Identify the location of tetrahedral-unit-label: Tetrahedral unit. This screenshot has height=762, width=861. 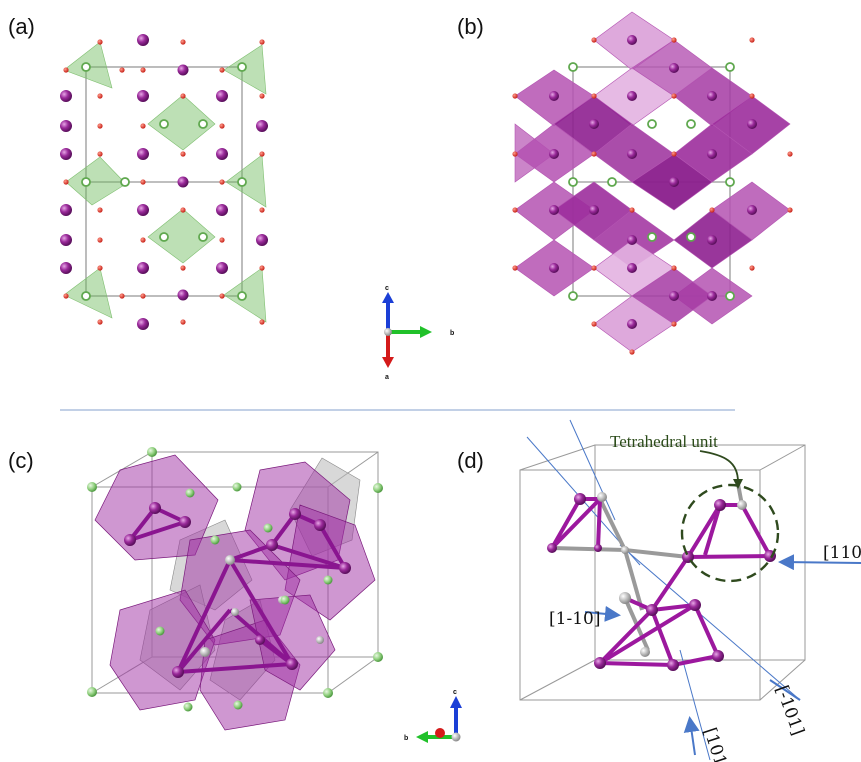
(664, 441).